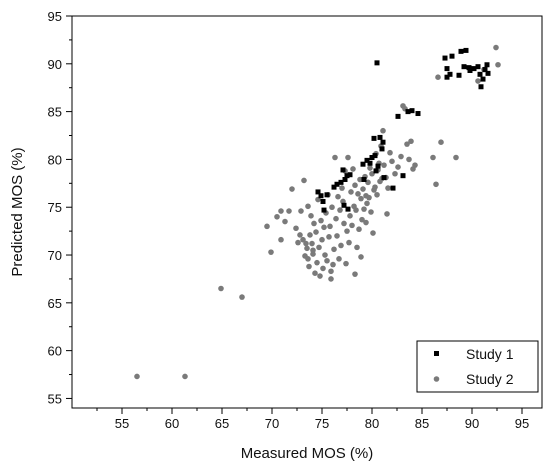 This screenshot has width=553, height=469. I want to click on legend-label-study-2: Study 2, so click(490, 379).